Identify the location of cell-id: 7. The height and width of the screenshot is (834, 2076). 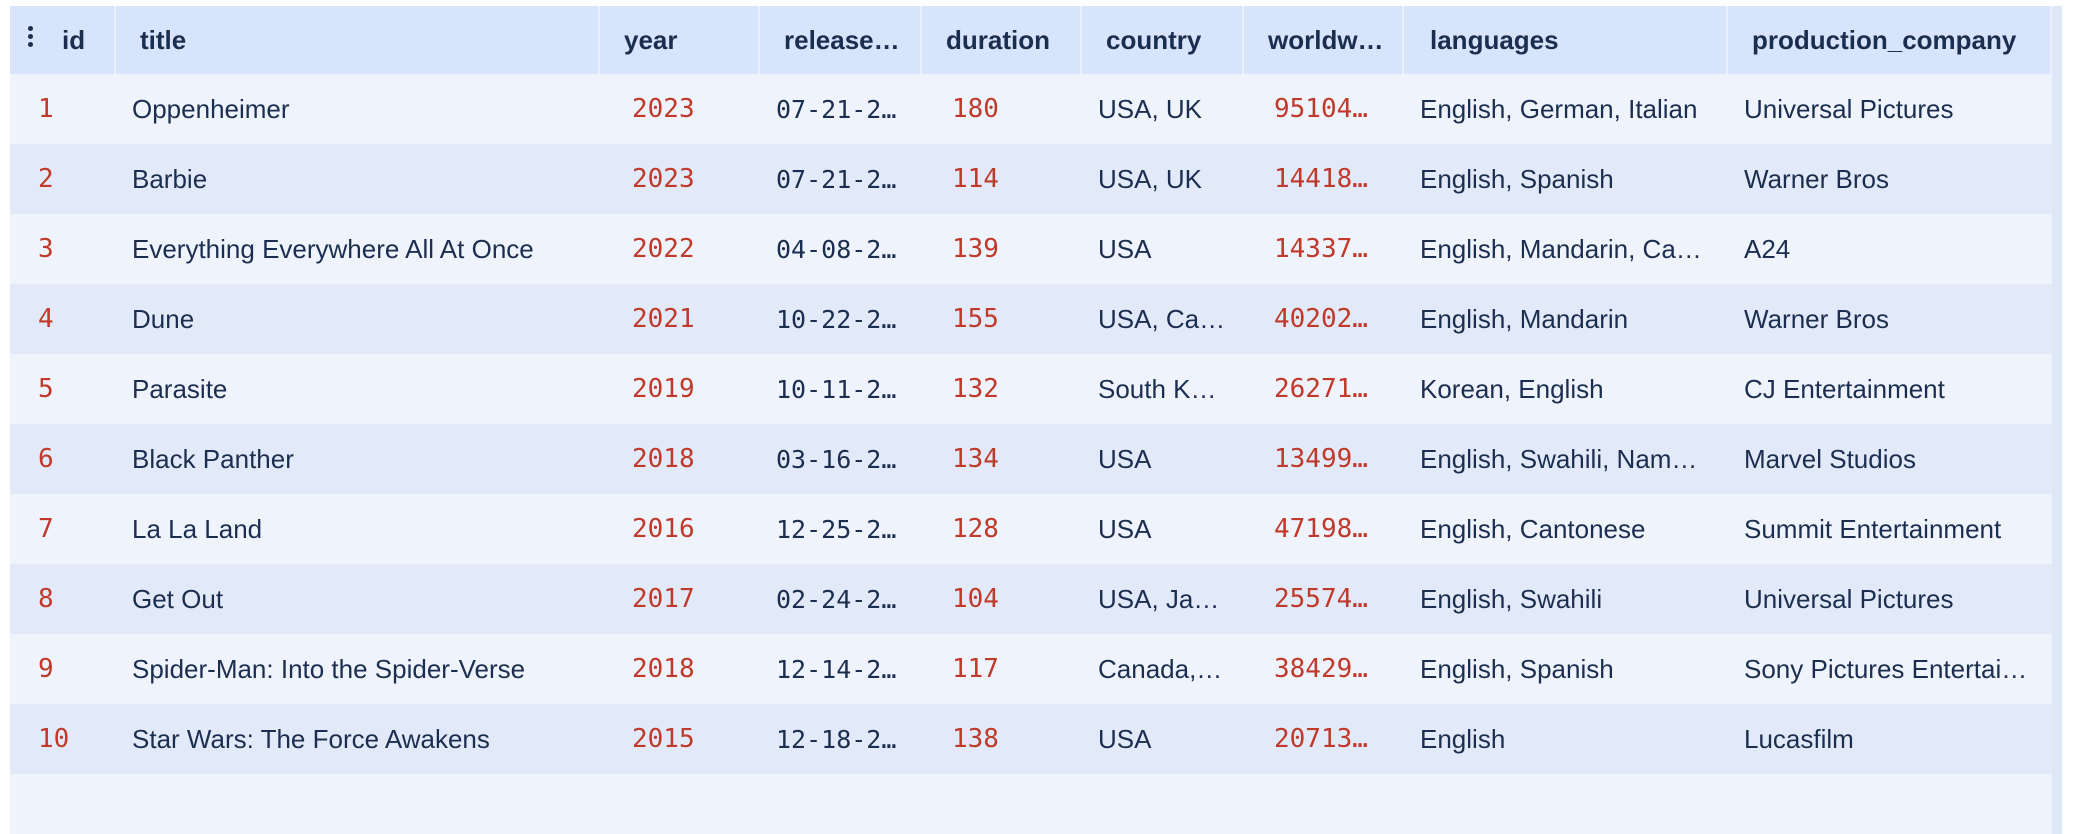
(46, 529).